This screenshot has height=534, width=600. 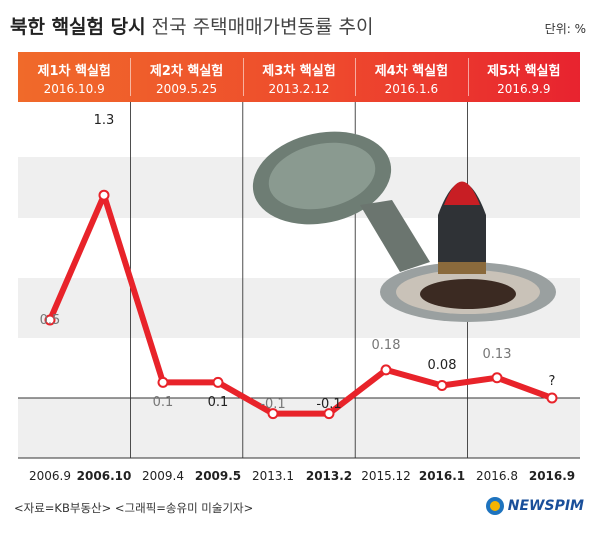 What do you see at coordinates (386, 345) in the screenshot?
I see `data-label-7: 0.18` at bounding box center [386, 345].